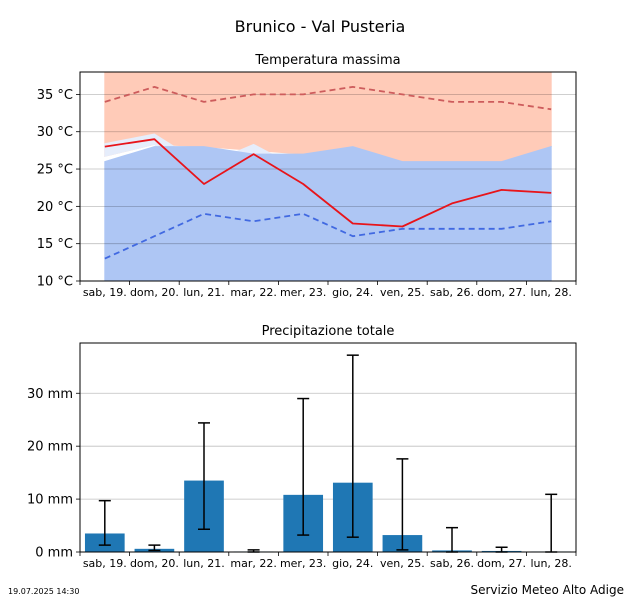  I want to click on temperature-series-median, so click(328, 183).